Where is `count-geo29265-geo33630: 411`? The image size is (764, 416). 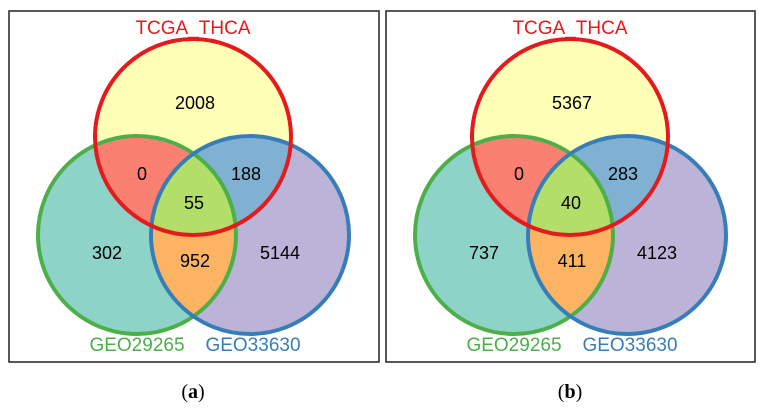 count-geo29265-geo33630: 411 is located at coordinates (572, 261).